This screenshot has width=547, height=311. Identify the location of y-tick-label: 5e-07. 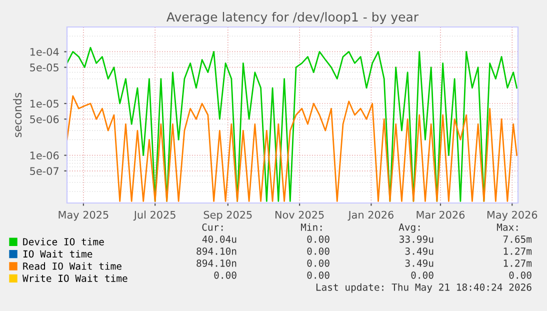
(44, 171).